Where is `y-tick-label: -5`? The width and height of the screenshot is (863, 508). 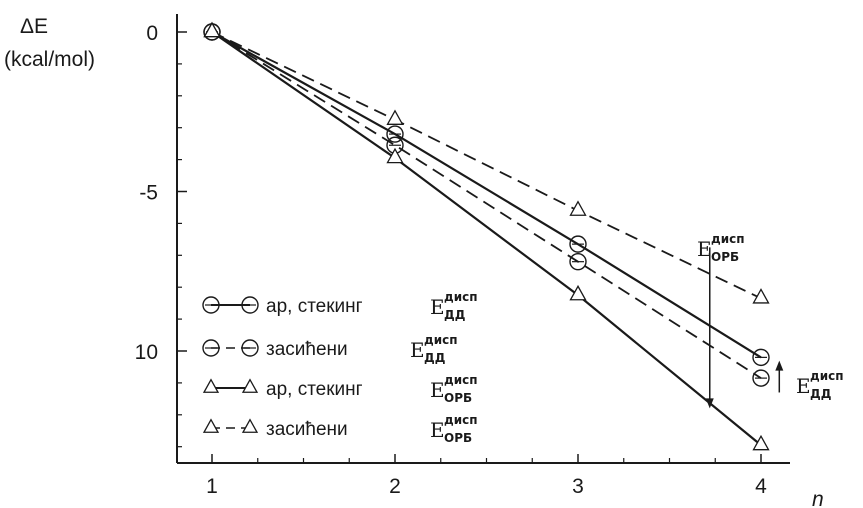 y-tick-label: -5 is located at coordinates (148, 193).